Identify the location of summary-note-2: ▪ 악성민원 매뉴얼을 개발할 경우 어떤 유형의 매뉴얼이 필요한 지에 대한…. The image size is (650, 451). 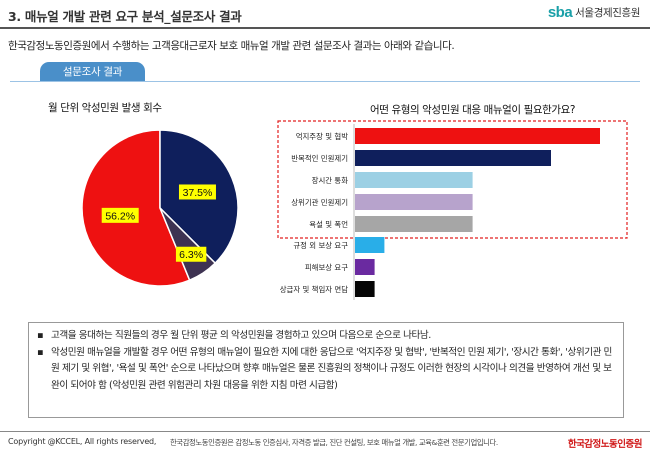
(326, 370).